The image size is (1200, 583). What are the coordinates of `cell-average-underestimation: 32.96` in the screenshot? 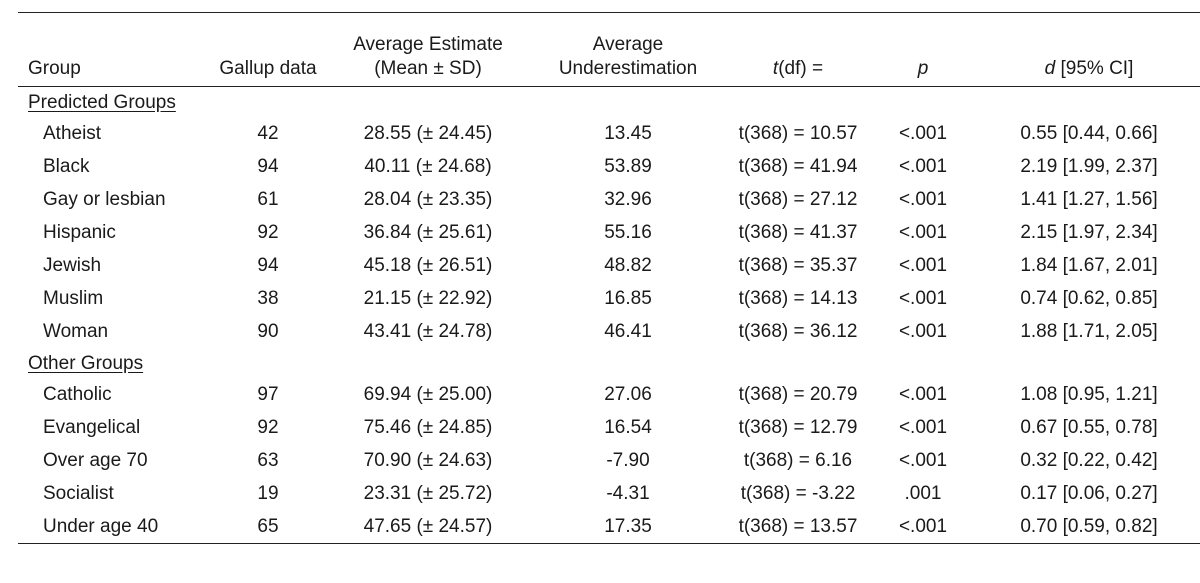 It's located at (628, 199).